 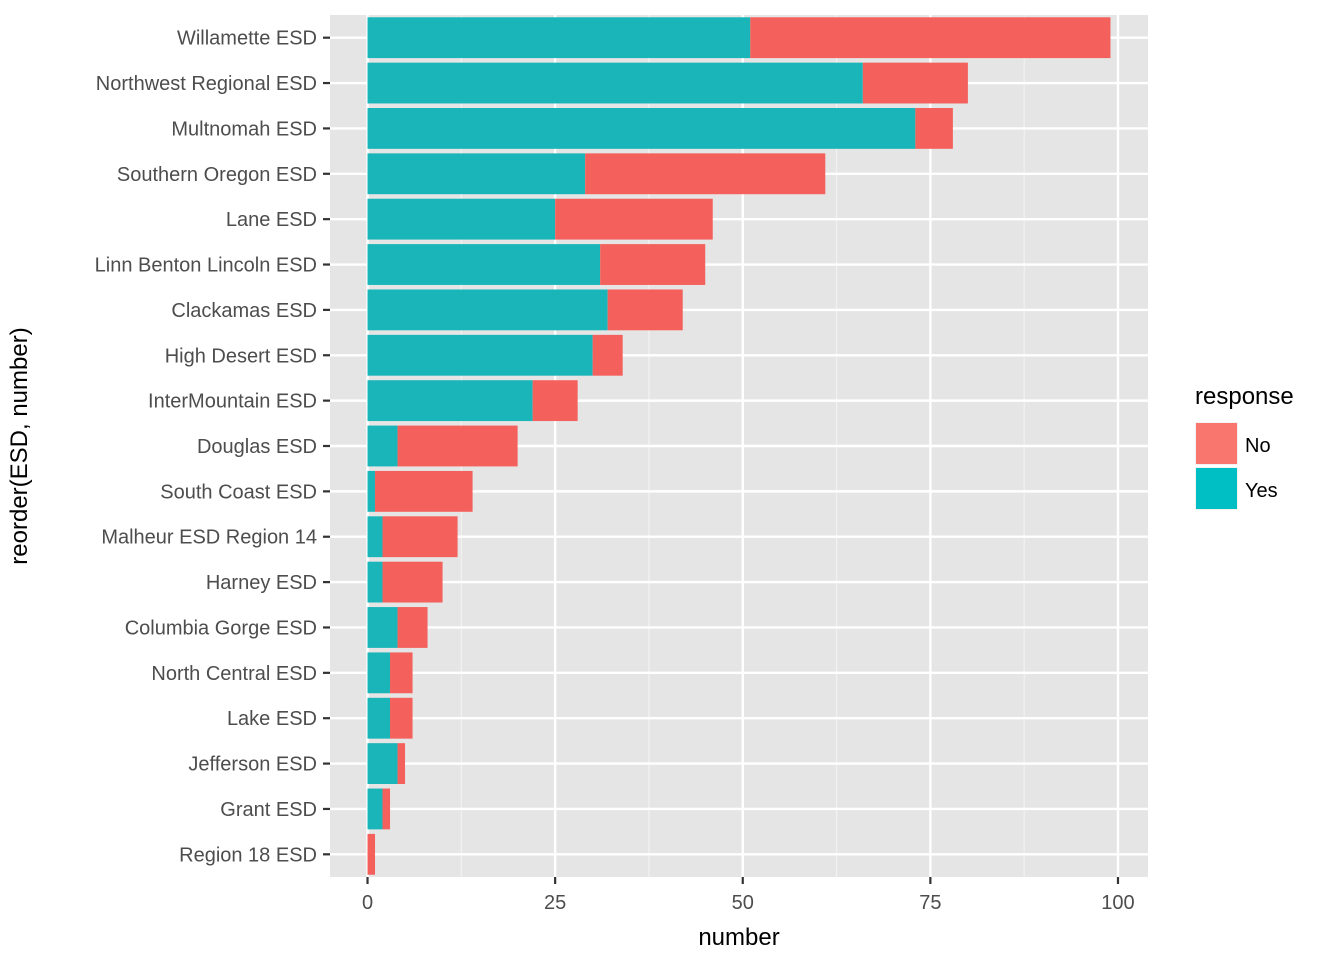 I want to click on y-tick-label: Harney ESD, so click(x=261, y=583).